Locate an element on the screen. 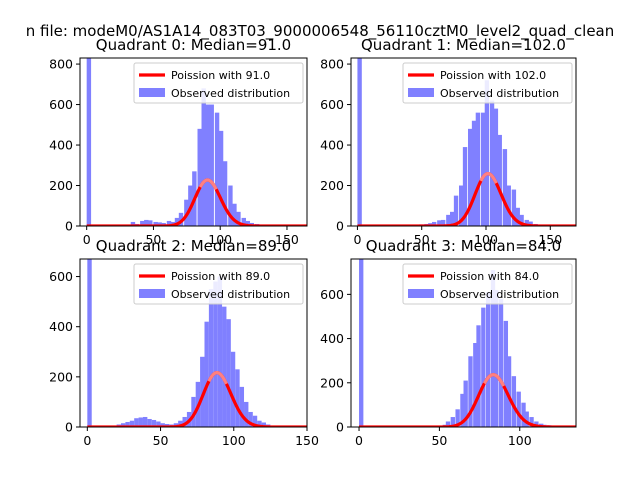 The width and height of the screenshot is (640, 480). legend-0: Poission with 91.0 Observed distribution is located at coordinates (218, 83).